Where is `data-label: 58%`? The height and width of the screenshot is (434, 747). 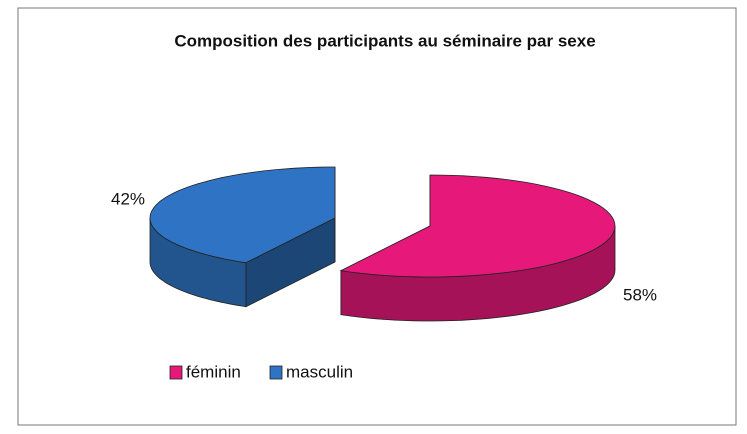
data-label: 58% is located at coordinates (640, 294).